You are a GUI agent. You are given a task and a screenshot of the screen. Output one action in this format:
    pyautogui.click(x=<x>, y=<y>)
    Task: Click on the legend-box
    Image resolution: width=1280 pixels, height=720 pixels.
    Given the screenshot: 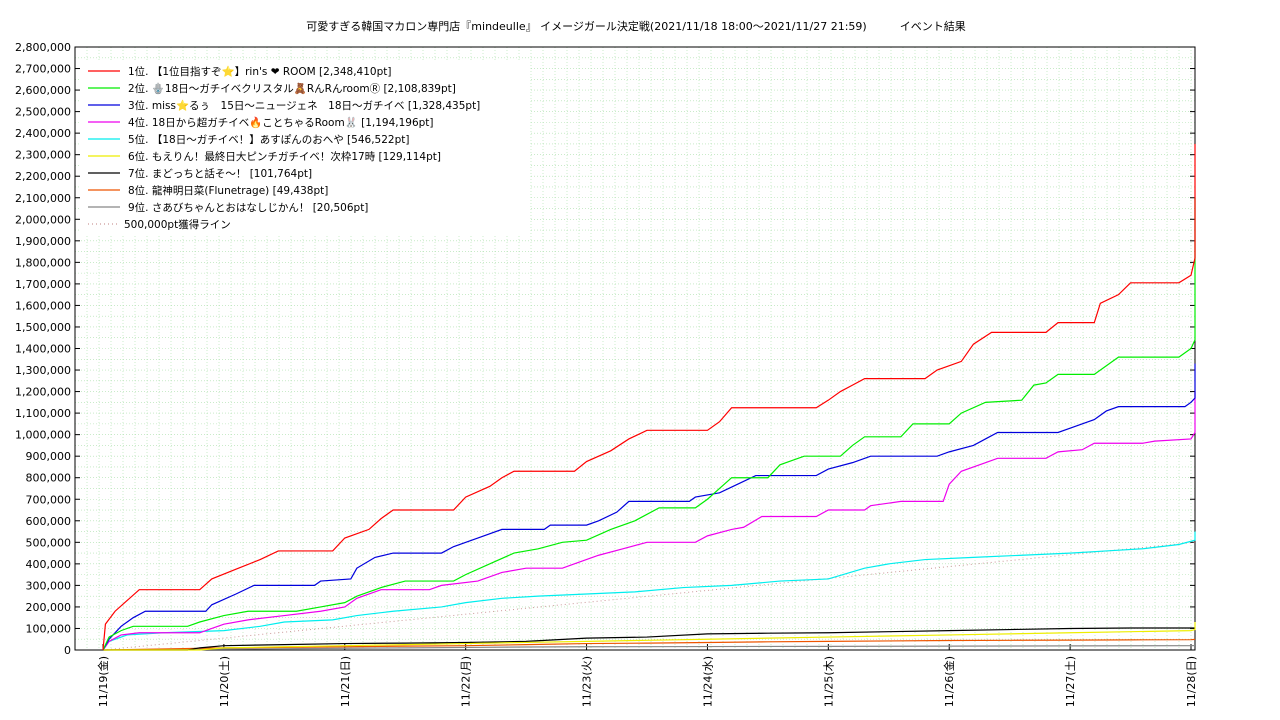 What is the action you would take?
    pyautogui.click(x=305, y=148)
    